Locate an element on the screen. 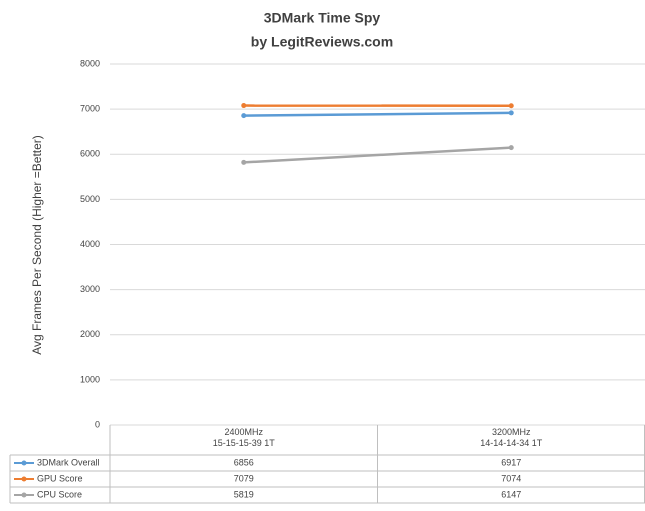  legend-label: CPU Score is located at coordinates (59, 494).